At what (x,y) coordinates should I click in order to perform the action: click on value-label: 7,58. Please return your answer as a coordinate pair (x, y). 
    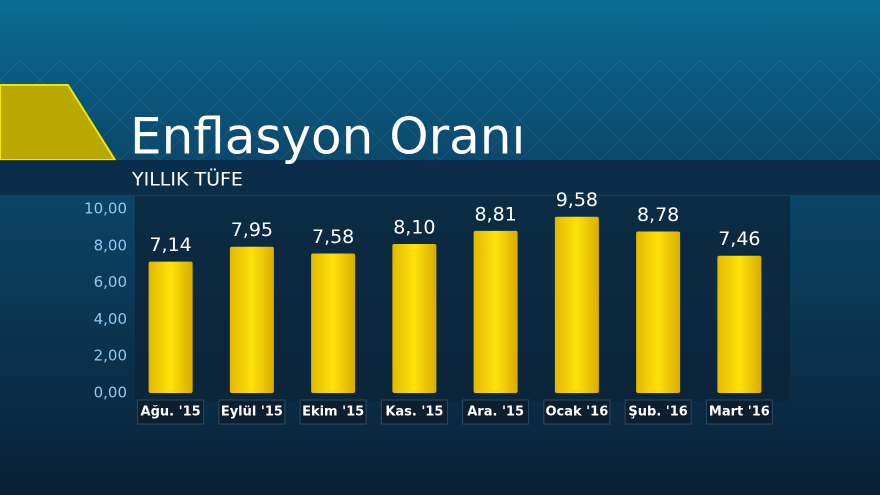
    Looking at the image, I should click on (333, 237).